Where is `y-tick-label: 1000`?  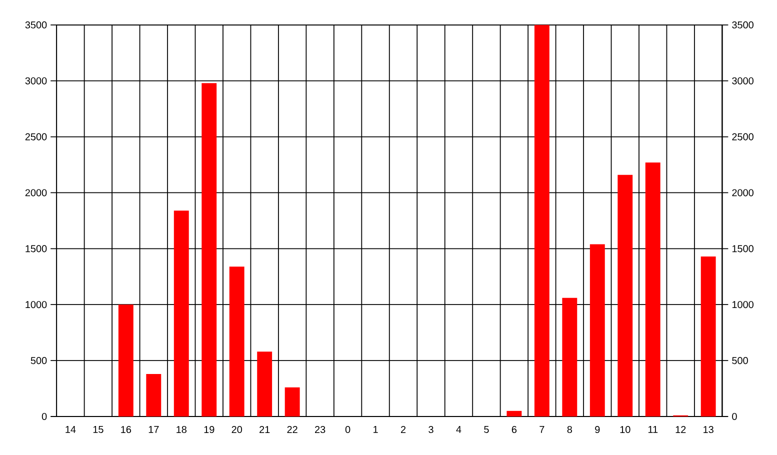
y-tick-label: 1000 is located at coordinates (36, 304).